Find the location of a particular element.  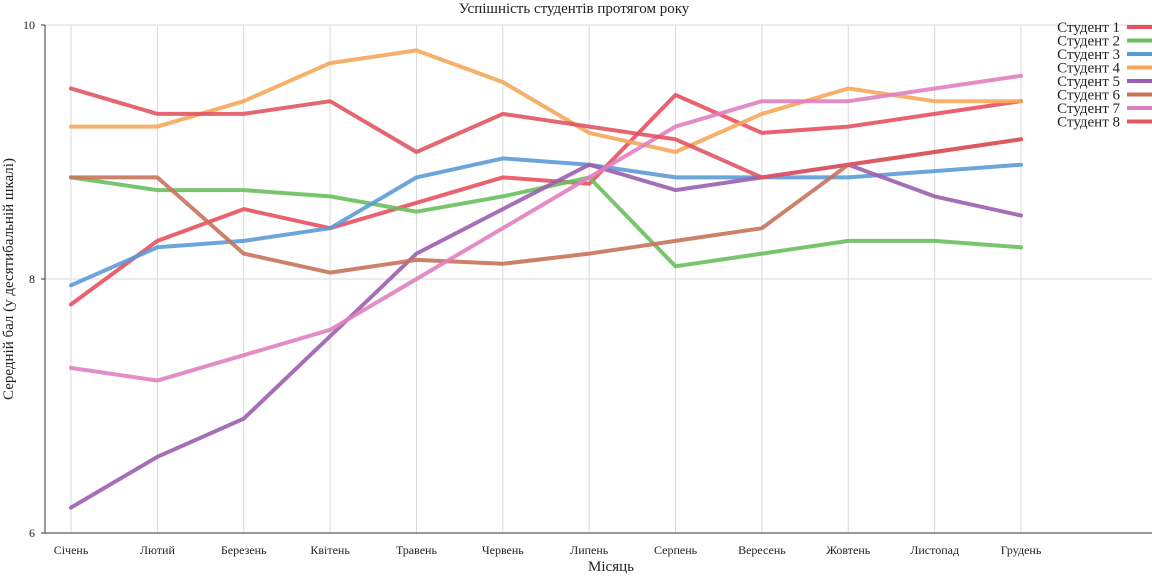

series-line is located at coordinates (546, 133).